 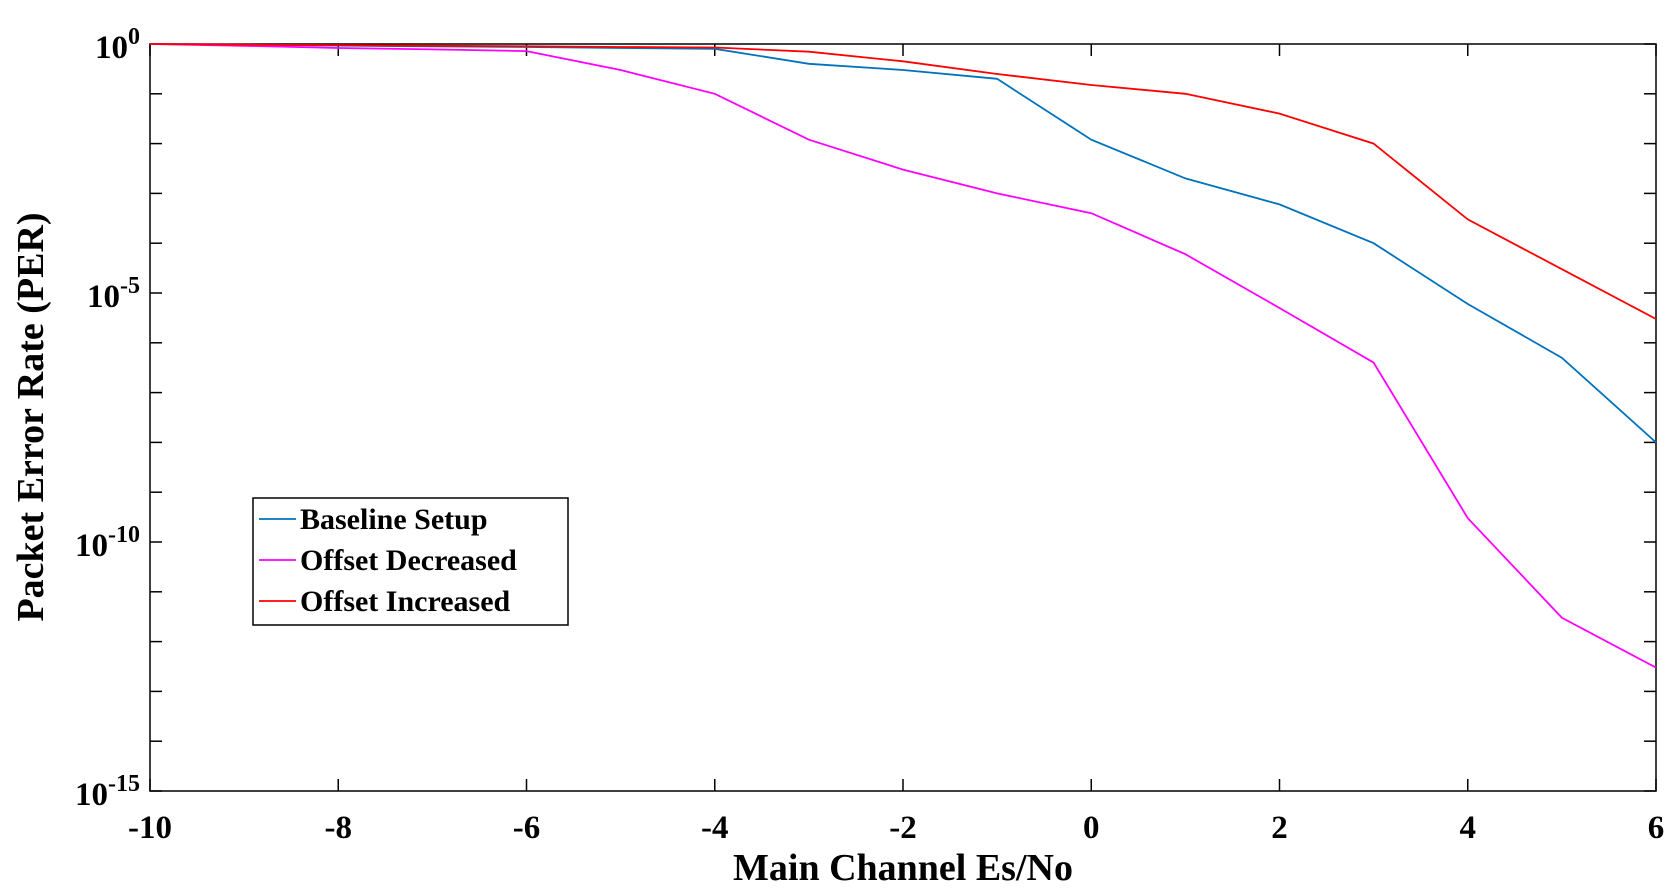 What do you see at coordinates (117, 45) in the screenshot?
I see `y-tick-label: 10⁰` at bounding box center [117, 45].